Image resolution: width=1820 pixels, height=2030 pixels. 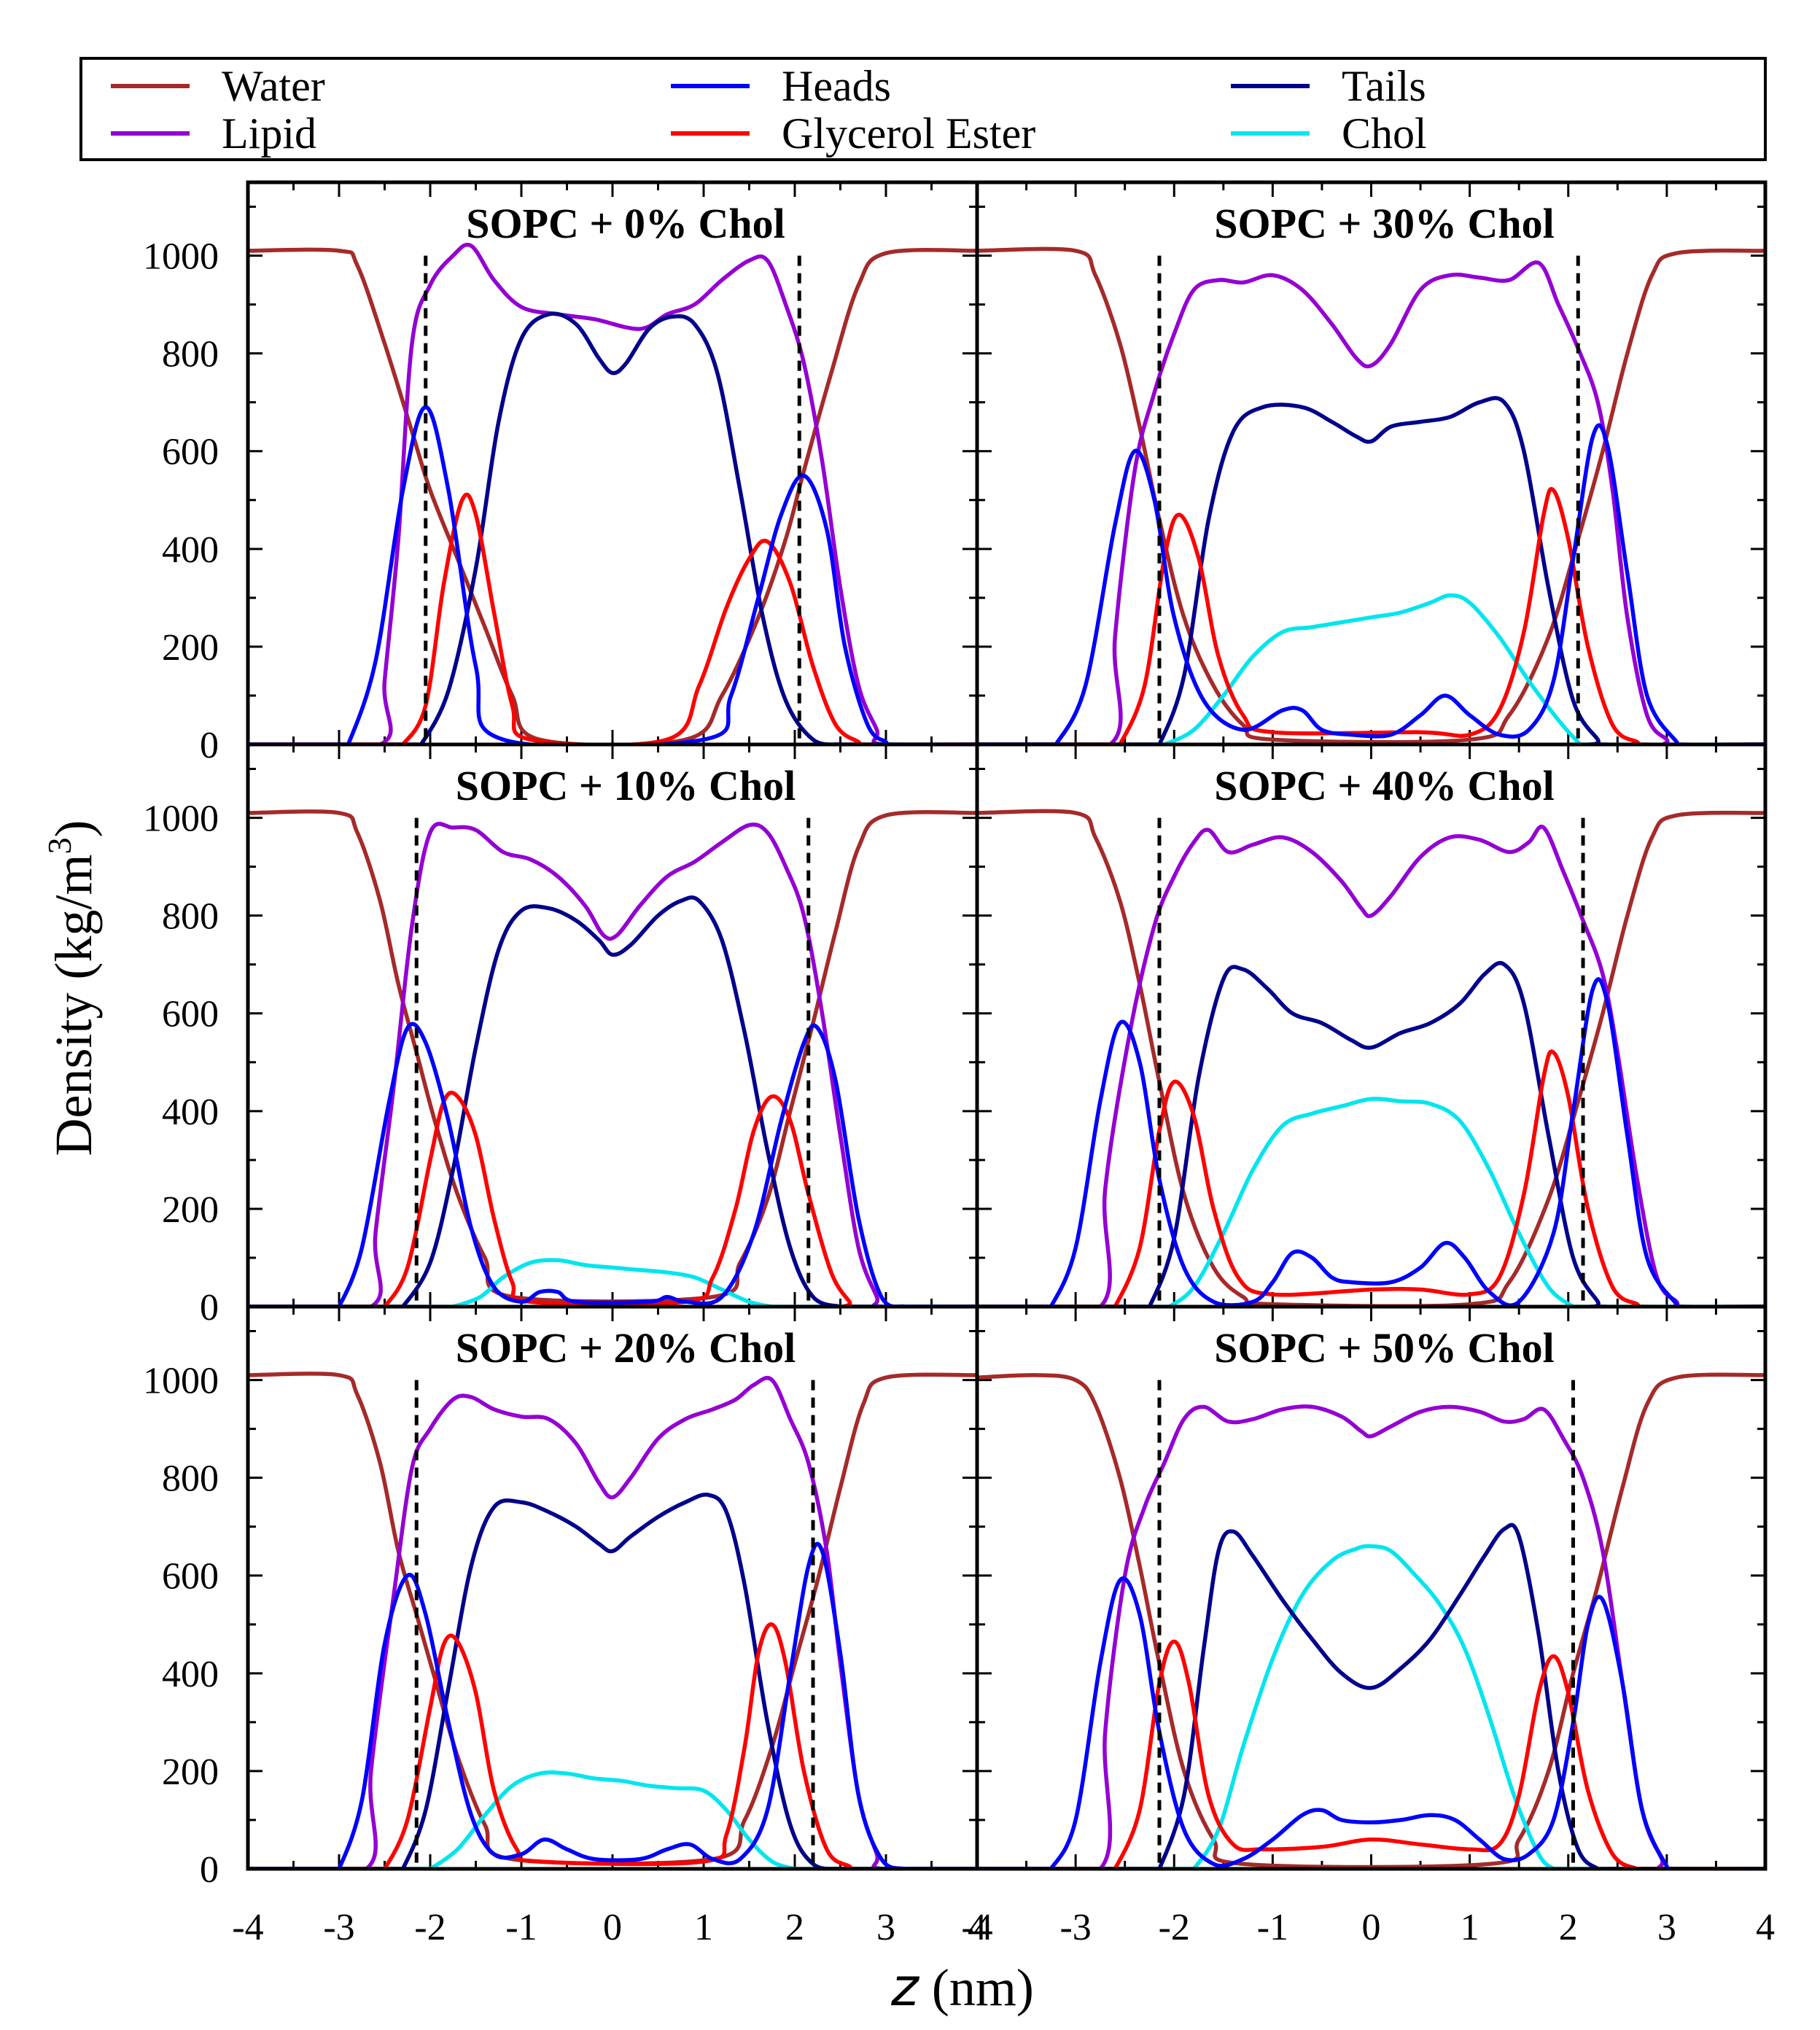 What do you see at coordinates (1384, 133) in the screenshot?
I see `legend-label-chol: Chol` at bounding box center [1384, 133].